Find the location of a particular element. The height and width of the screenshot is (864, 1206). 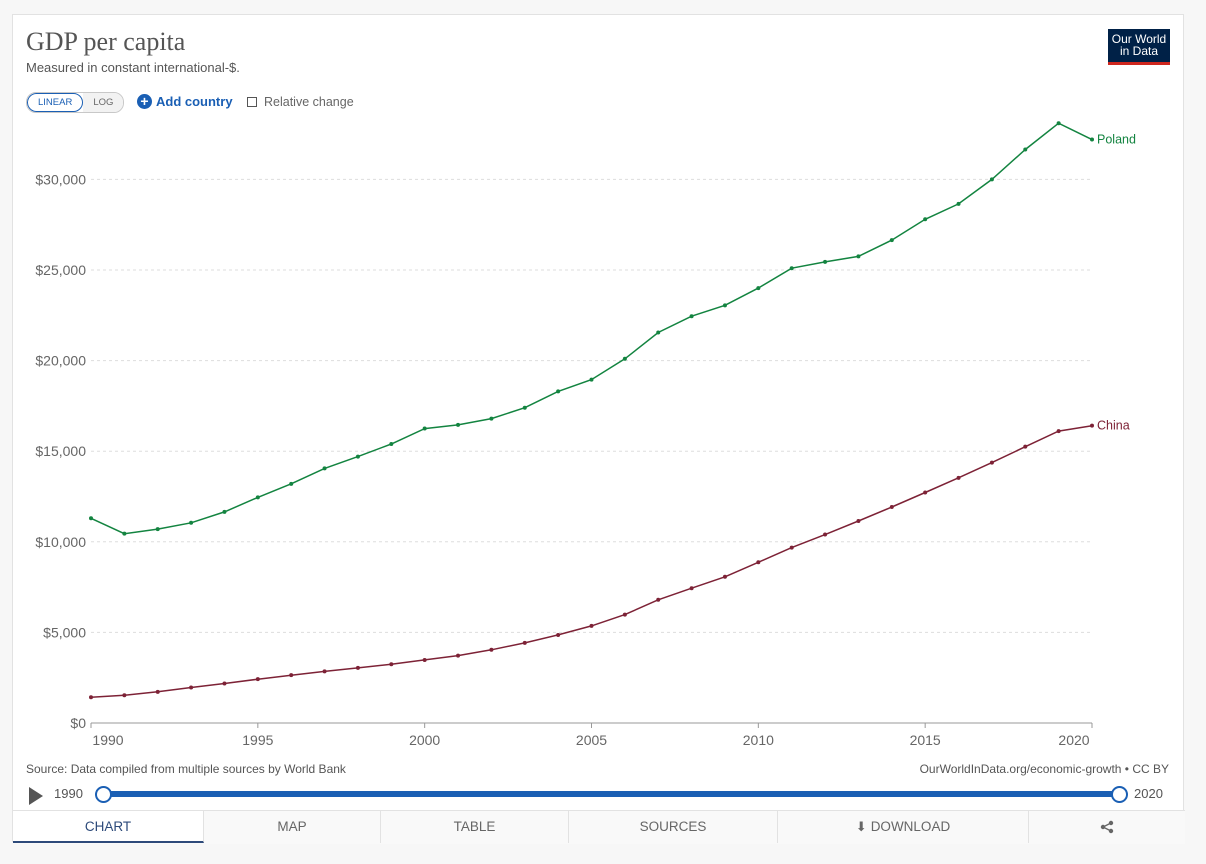

download-icon: ⬇ is located at coordinates (861, 826).